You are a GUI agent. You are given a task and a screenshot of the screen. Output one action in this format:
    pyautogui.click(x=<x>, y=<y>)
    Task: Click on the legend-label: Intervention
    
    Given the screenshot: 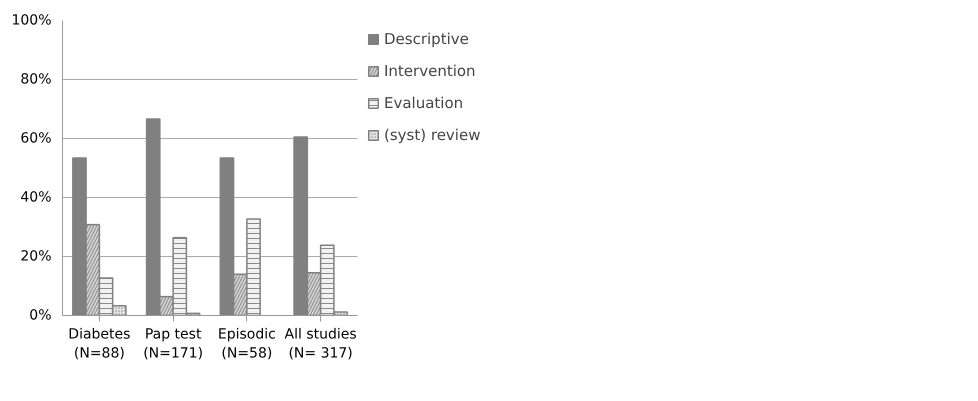 What is the action you would take?
    pyautogui.click(x=430, y=71)
    